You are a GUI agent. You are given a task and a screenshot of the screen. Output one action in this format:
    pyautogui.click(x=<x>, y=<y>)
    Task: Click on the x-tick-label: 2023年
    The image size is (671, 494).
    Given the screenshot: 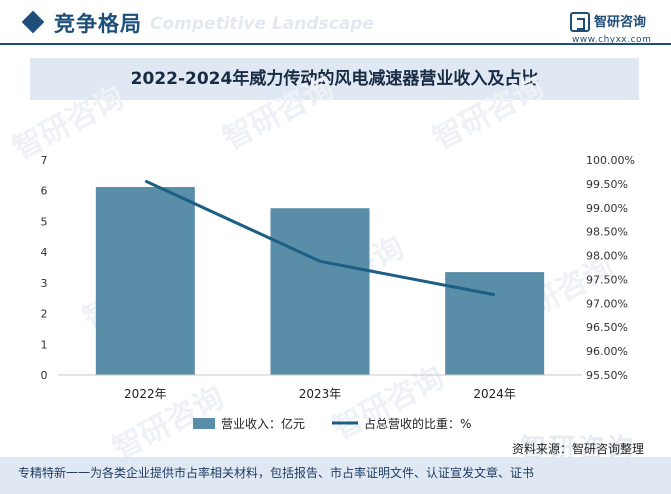 What is the action you would take?
    pyautogui.click(x=320, y=394)
    